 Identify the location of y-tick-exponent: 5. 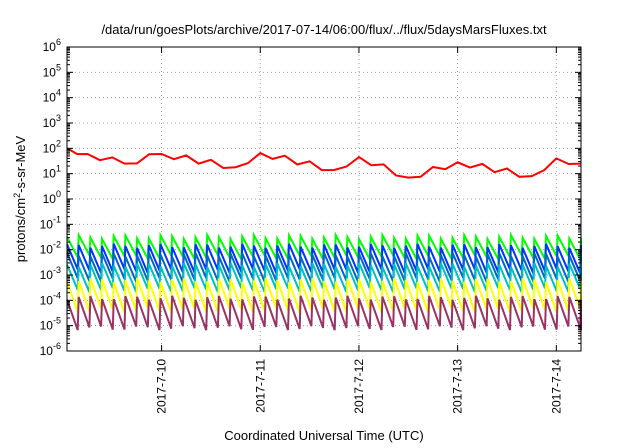
(58, 67).